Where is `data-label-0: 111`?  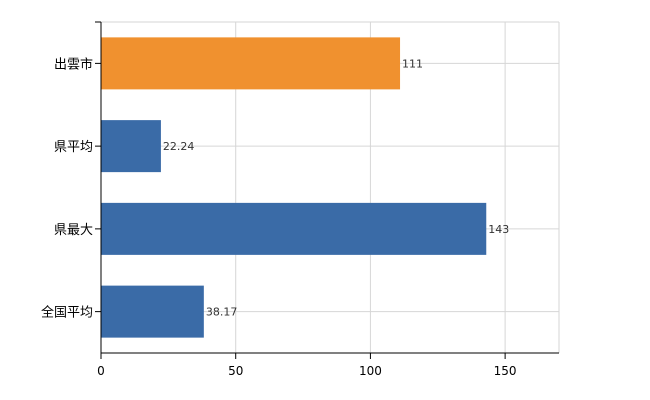 data-label-0: 111 is located at coordinates (412, 63).